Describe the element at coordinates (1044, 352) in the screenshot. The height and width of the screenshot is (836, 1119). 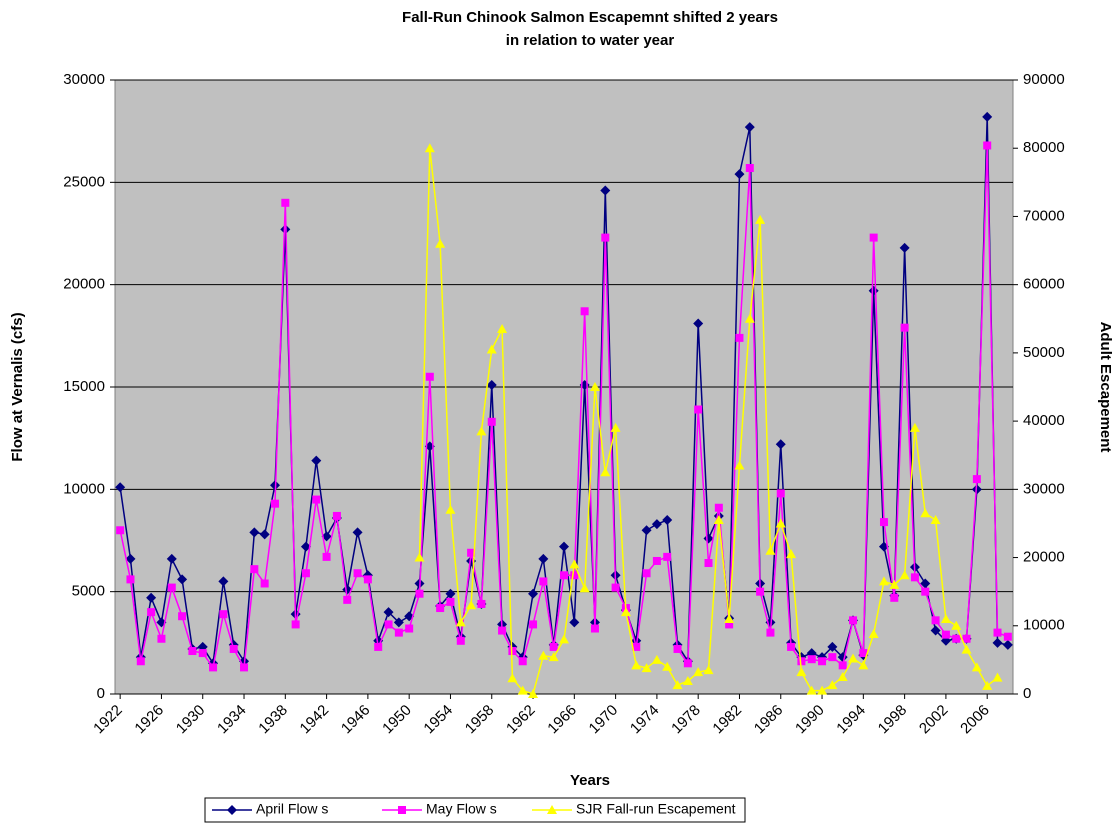
I see `y2-tick-label: 50000` at that location.